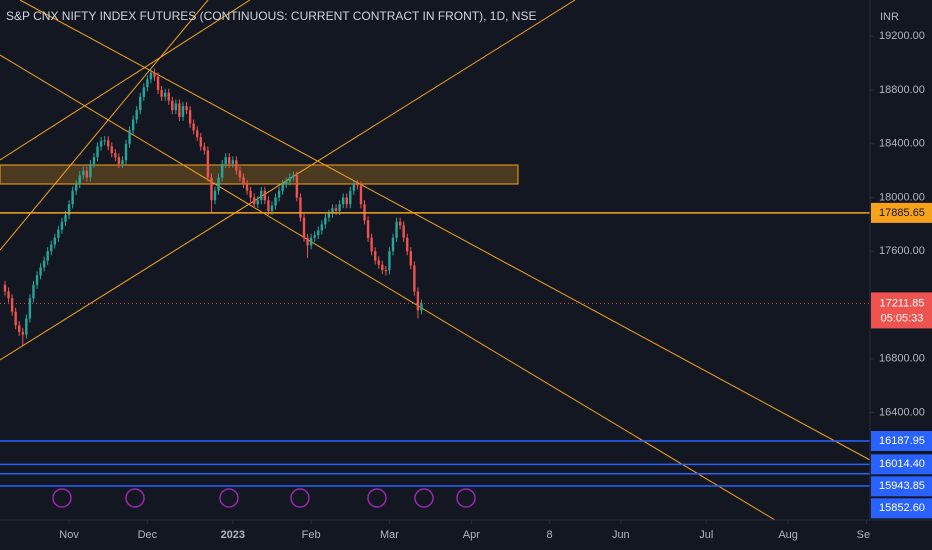 The width and height of the screenshot is (932, 550). I want to click on x-tick-label: 2023, so click(233, 535).